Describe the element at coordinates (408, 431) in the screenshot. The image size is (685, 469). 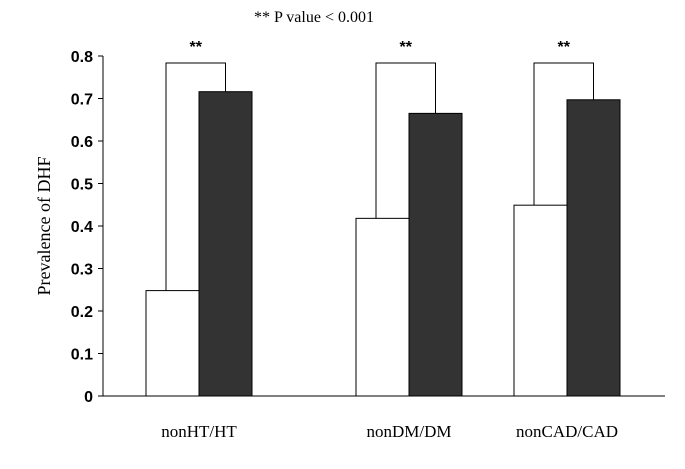
I see `x-tick-label: nonDM/DM` at that location.